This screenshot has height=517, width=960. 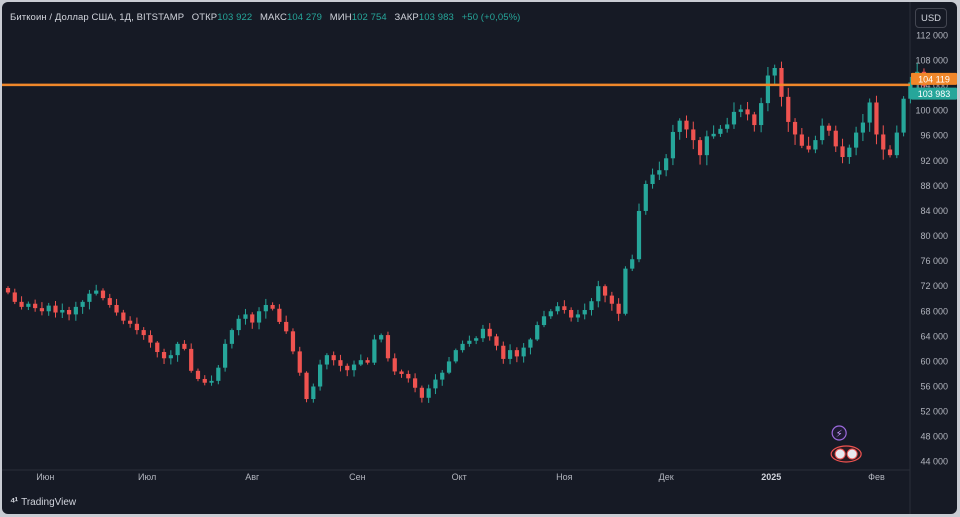 I want to click on lightning-icon-glyph: ⚡, so click(x=839, y=434).